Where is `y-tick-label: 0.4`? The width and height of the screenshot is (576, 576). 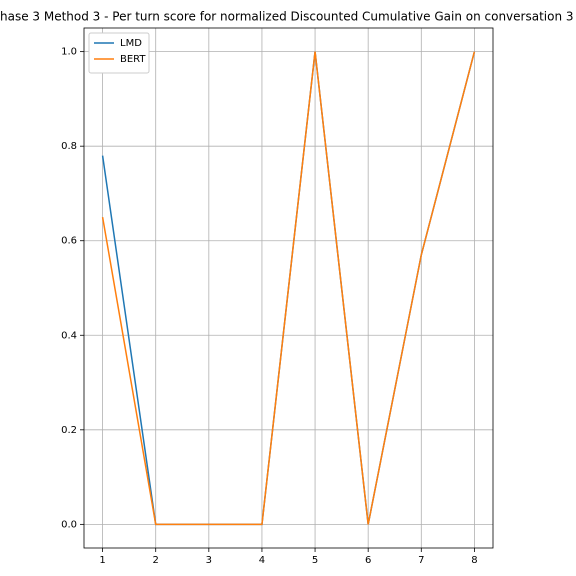
y-tick-label: 0.4 is located at coordinates (69, 335).